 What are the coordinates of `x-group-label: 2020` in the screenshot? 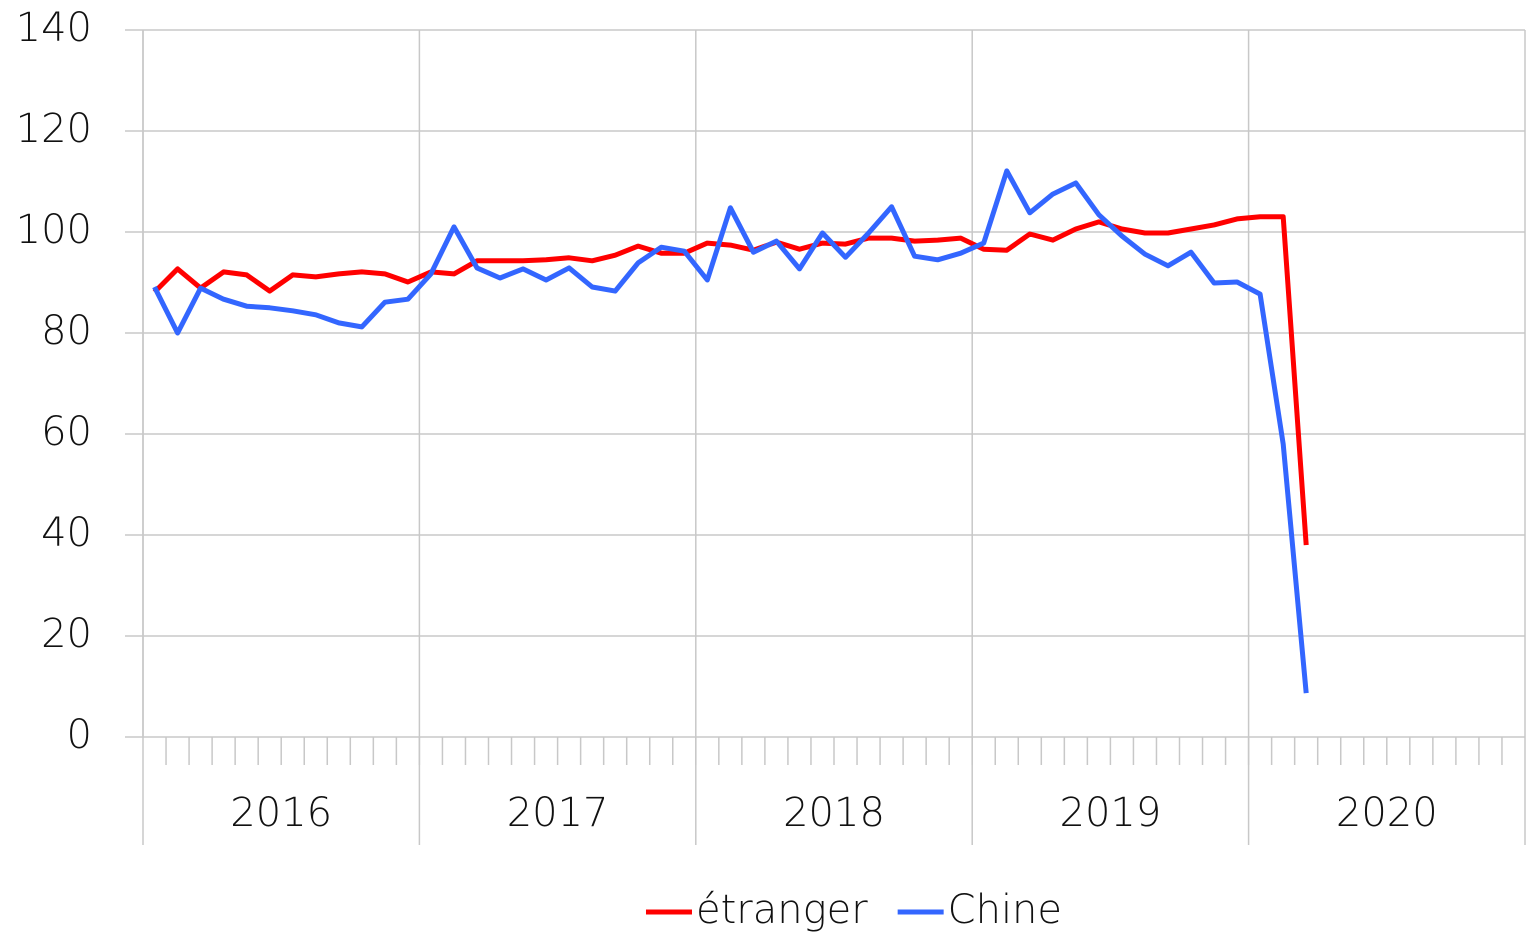 It's located at (1387, 813).